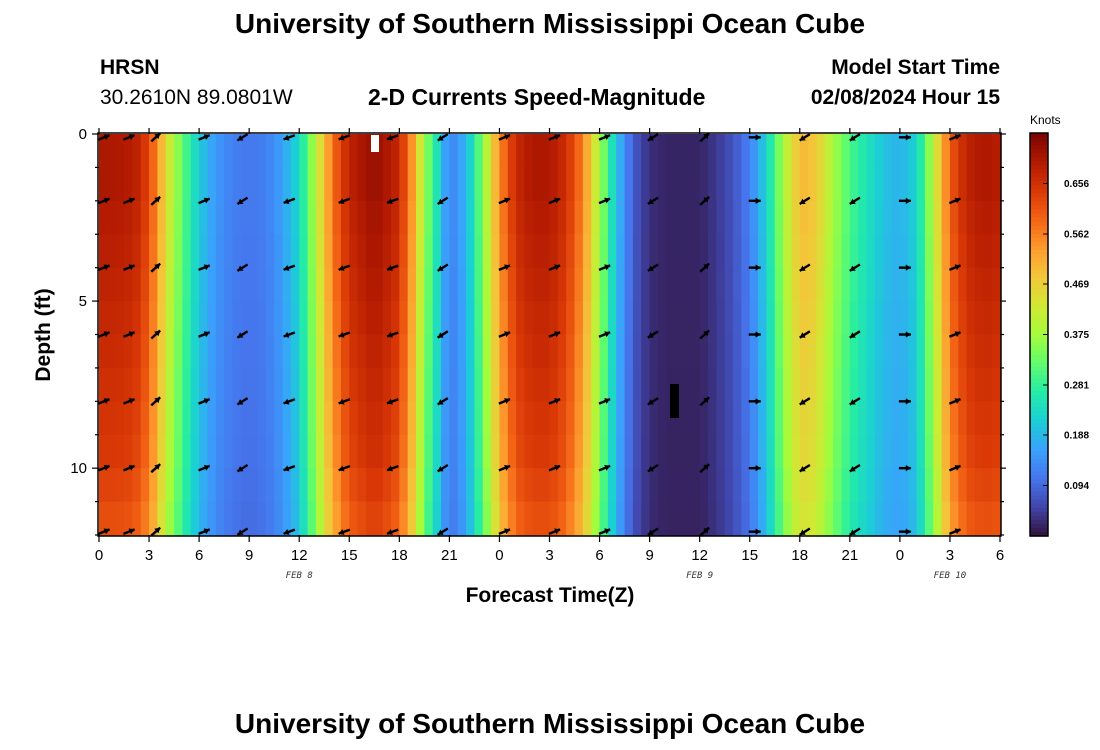 The width and height of the screenshot is (1100, 750). Describe the element at coordinates (950, 555) in the screenshot. I see `x-tick-label: 3` at that location.